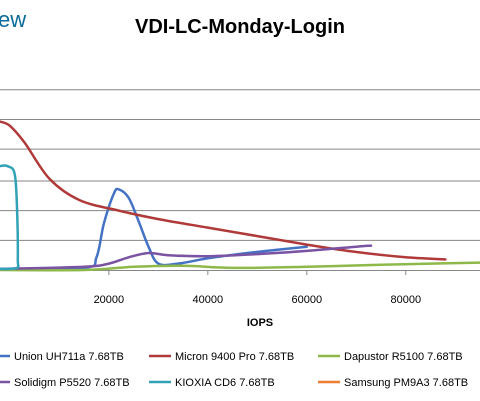 The height and width of the screenshot is (401, 480). Describe the element at coordinates (225, 383) in the screenshot. I see `legend-label-kioxia-cd6-7-68tb: KIOXIA CD6 7.68TB` at that location.